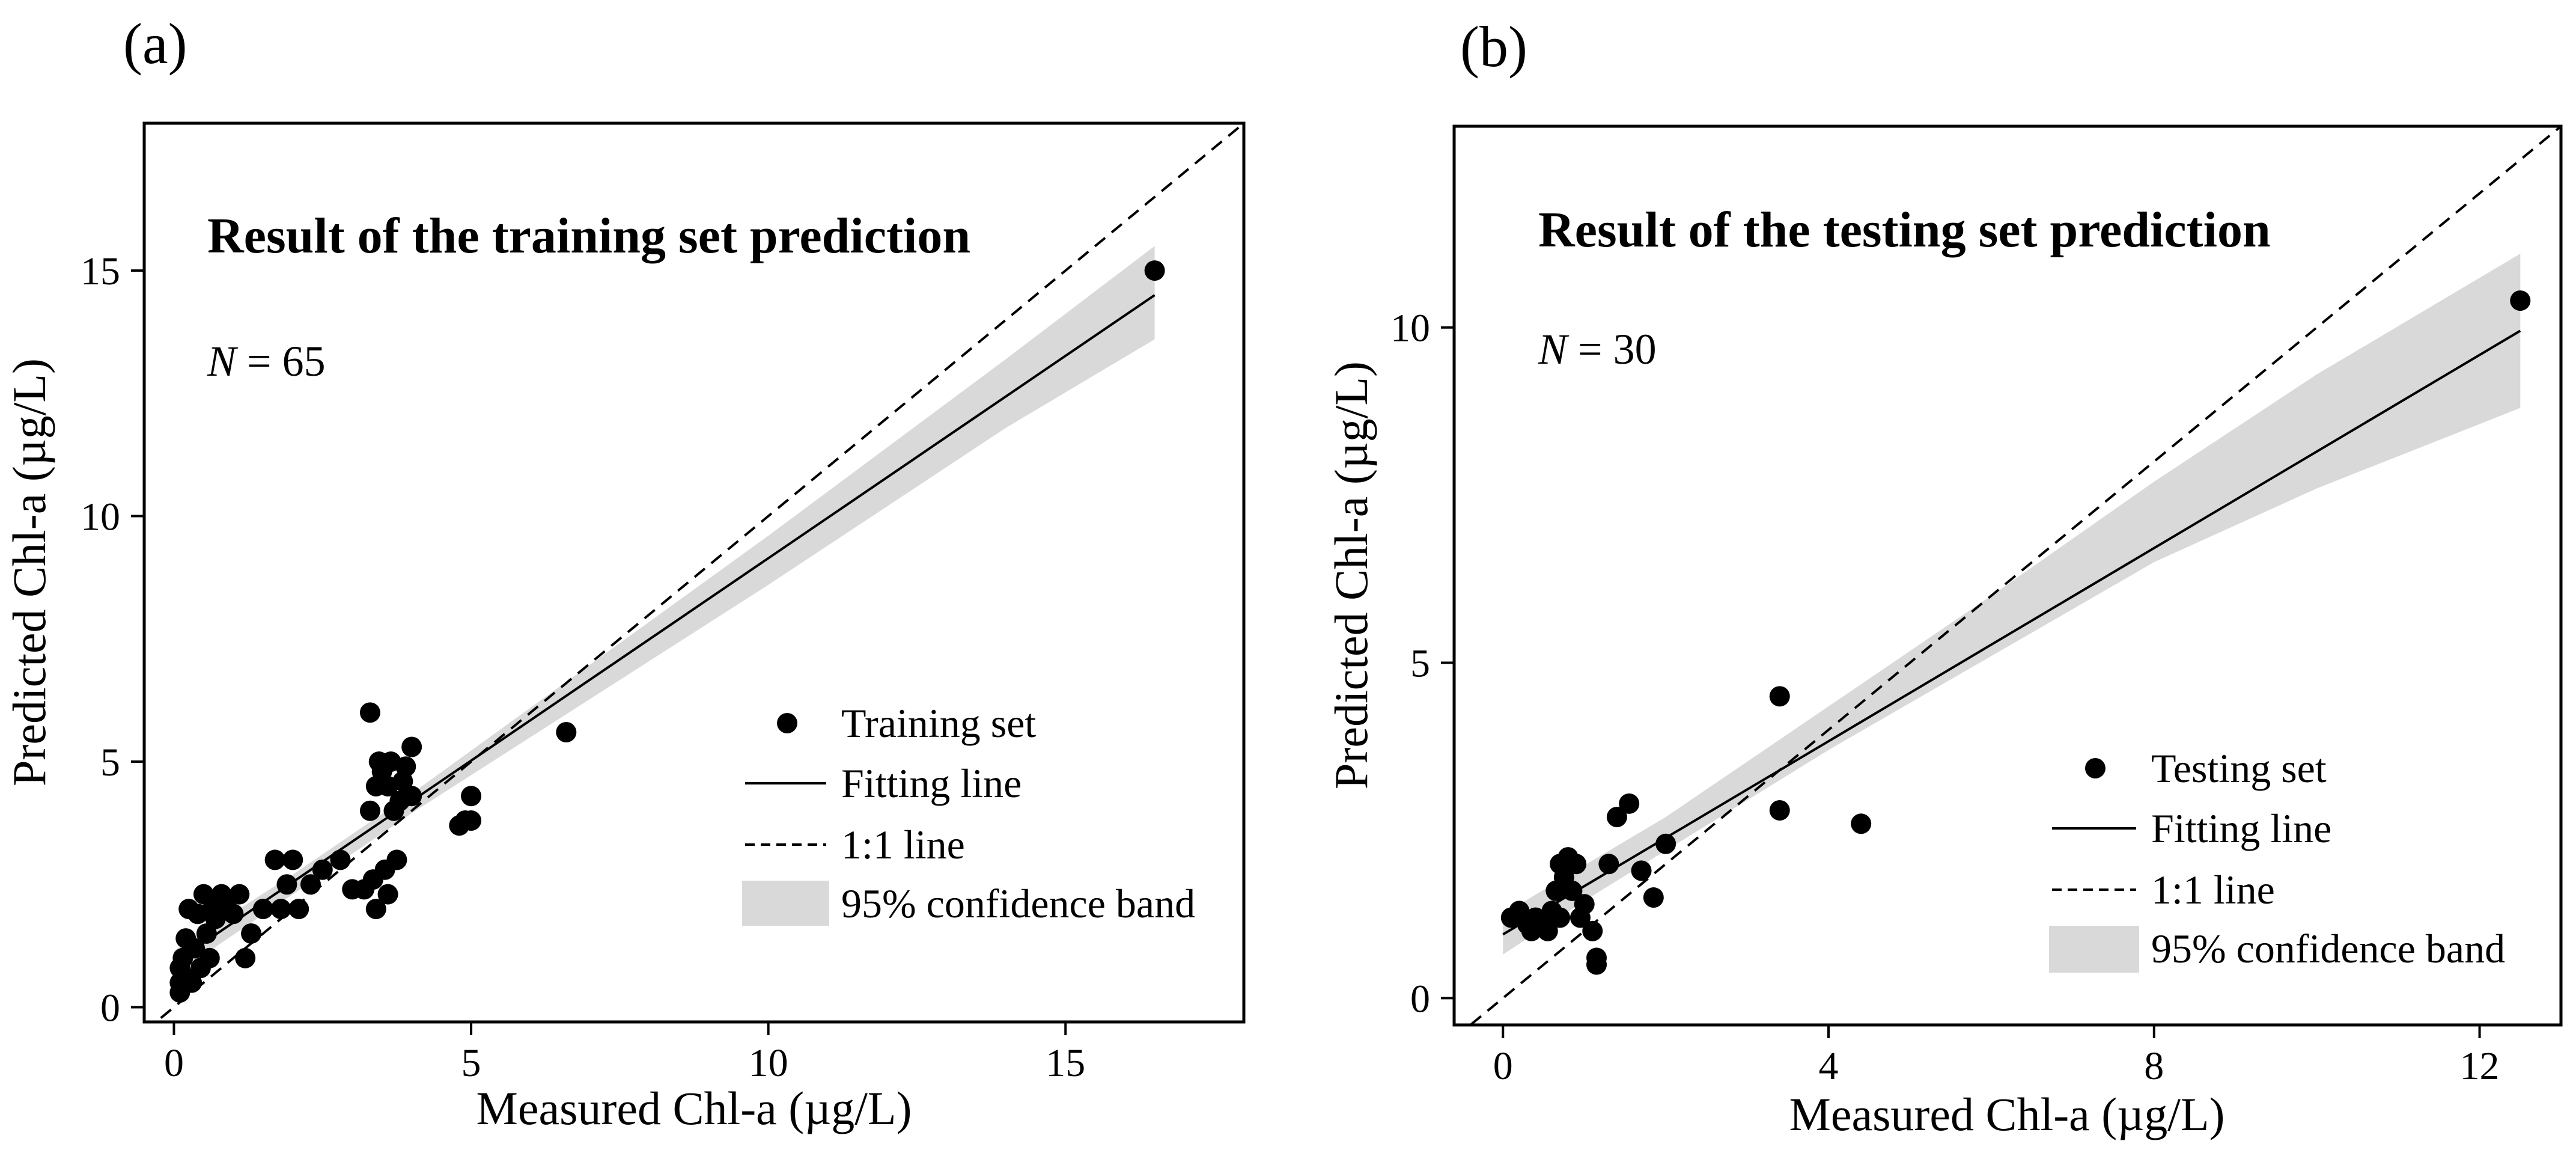 The height and width of the screenshot is (1162, 2576). Describe the element at coordinates (100, 271) in the screenshot. I see `y-tick-label: 15` at that location.